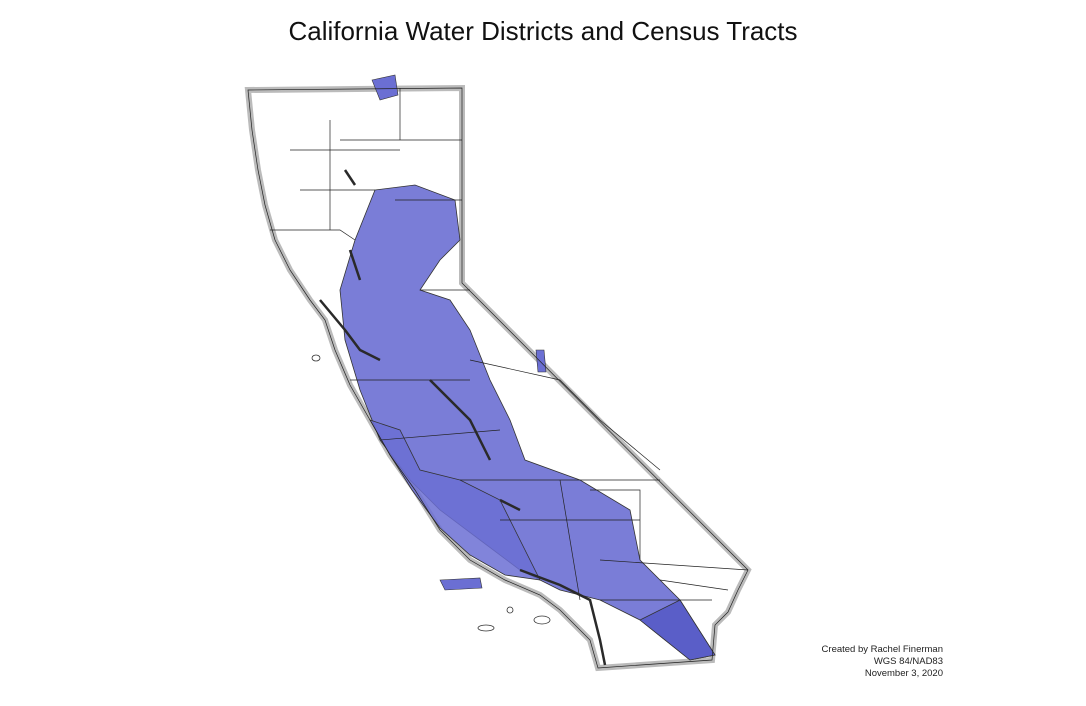  Describe the element at coordinates (908, 661) in the screenshot. I see `credit-crs: WGS 84/NAD83` at that location.